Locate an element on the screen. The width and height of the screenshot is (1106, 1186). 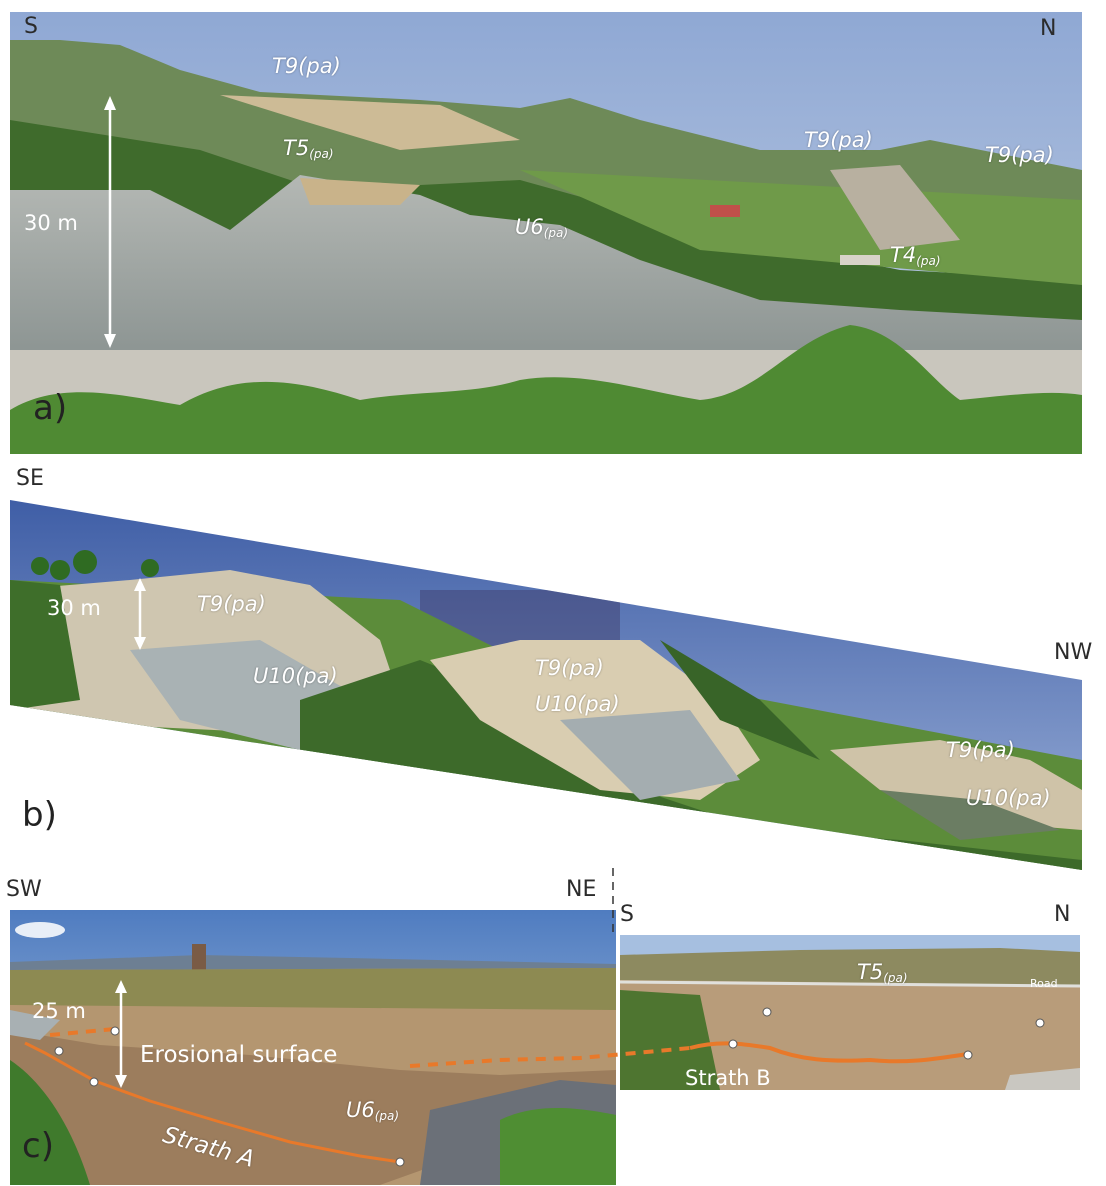
compass-southwest-c: SW is located at coordinates (24, 889).